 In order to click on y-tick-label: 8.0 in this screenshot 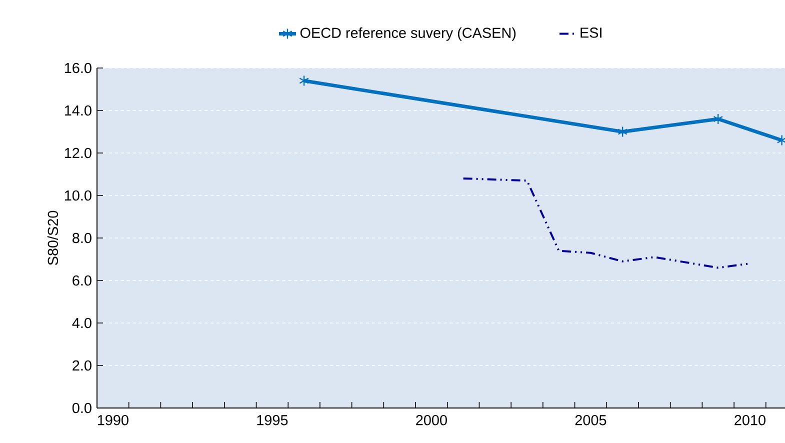, I will do `click(82, 238)`.